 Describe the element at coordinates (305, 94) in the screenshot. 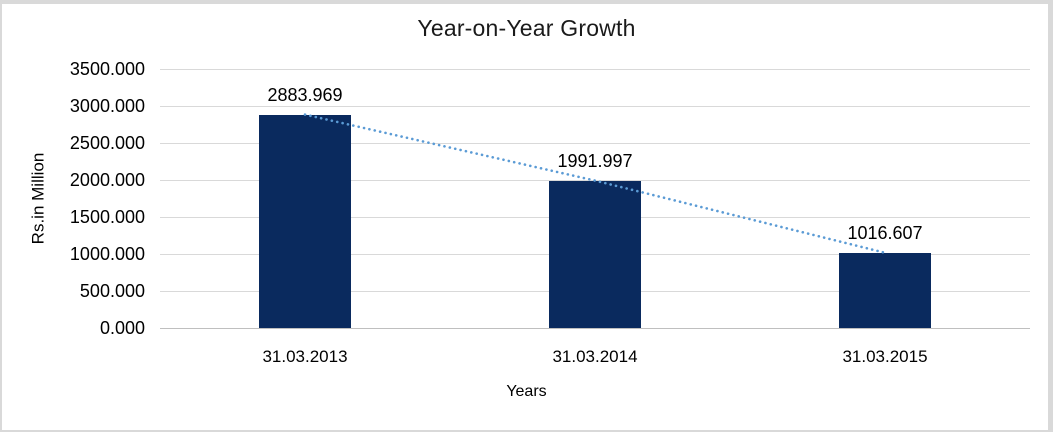

I see `bar-data-label: 2883.969` at that location.